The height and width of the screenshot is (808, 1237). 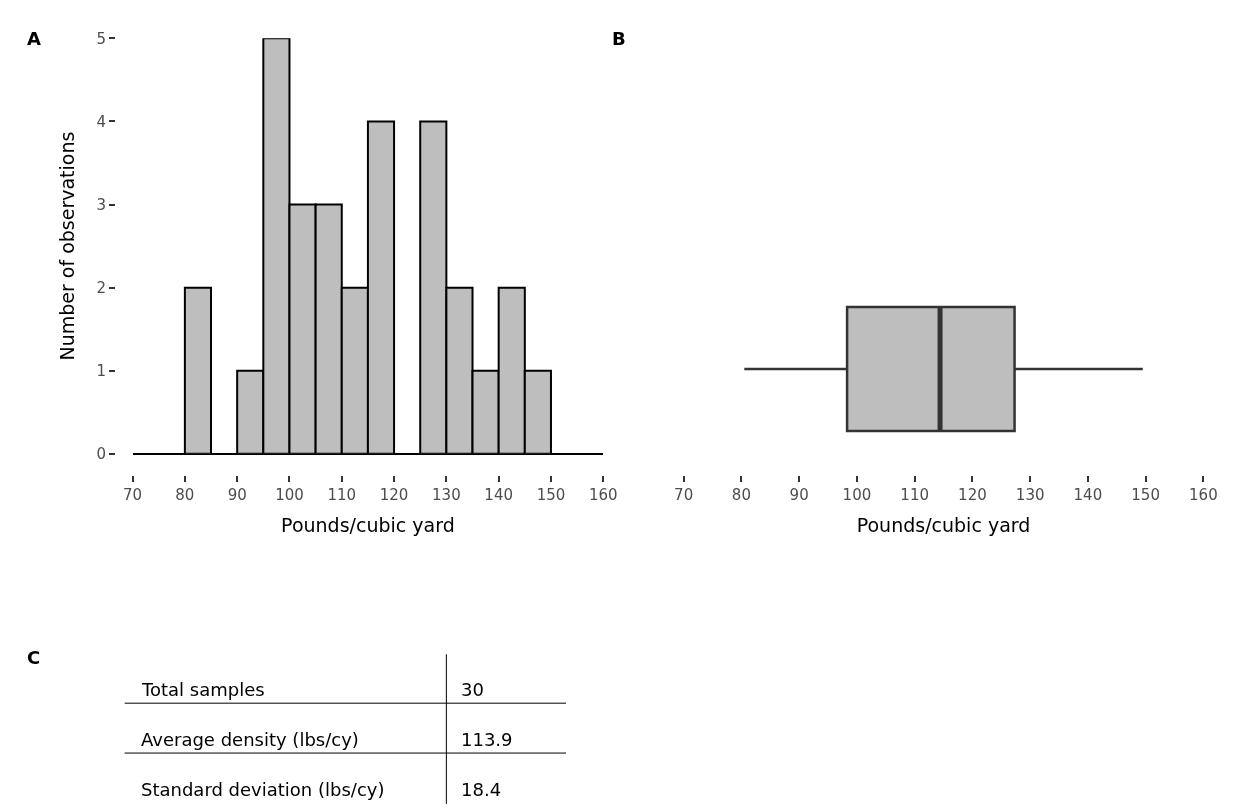 What do you see at coordinates (472, 689) in the screenshot?
I see `text: 30` at bounding box center [472, 689].